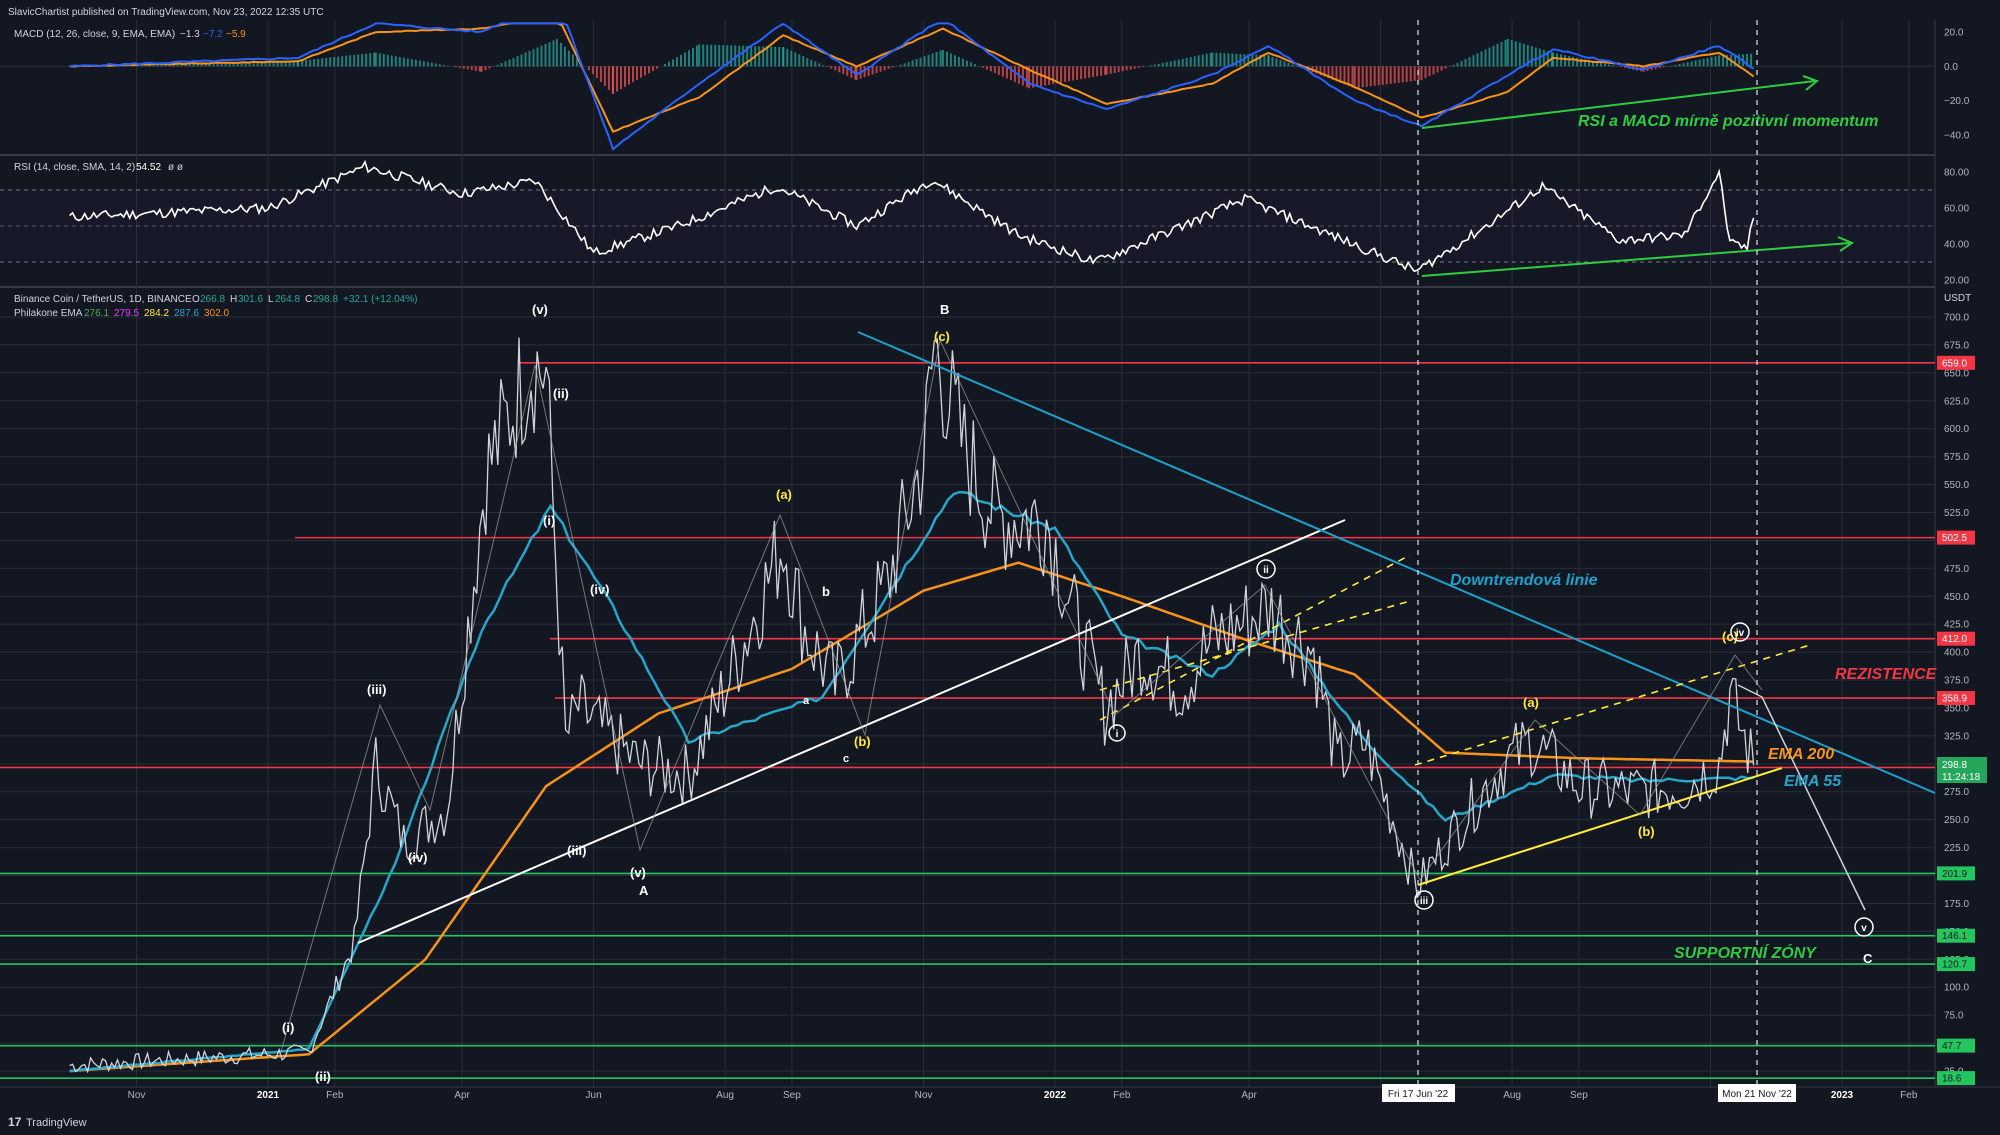  What do you see at coordinates (1886, 674) in the screenshot?
I see `resistance-label: REZISTENCE` at bounding box center [1886, 674].